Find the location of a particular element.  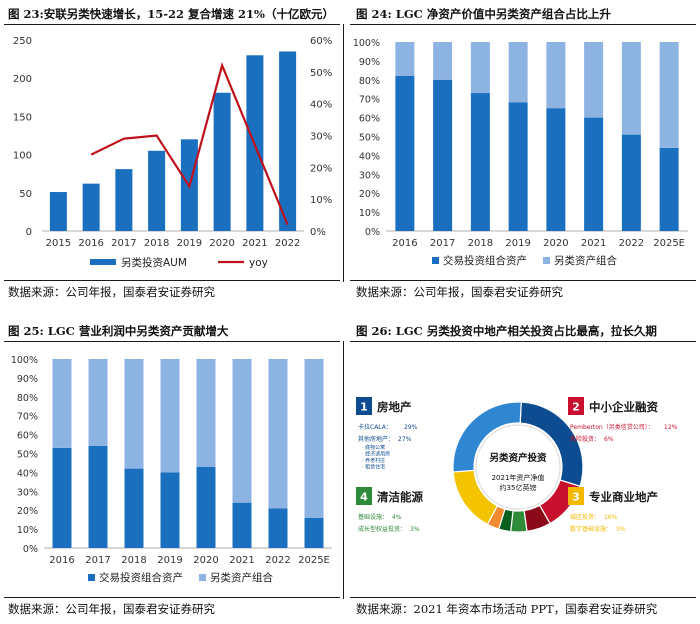

fig23-xtick-label: 2018 is located at coordinates (156, 243).